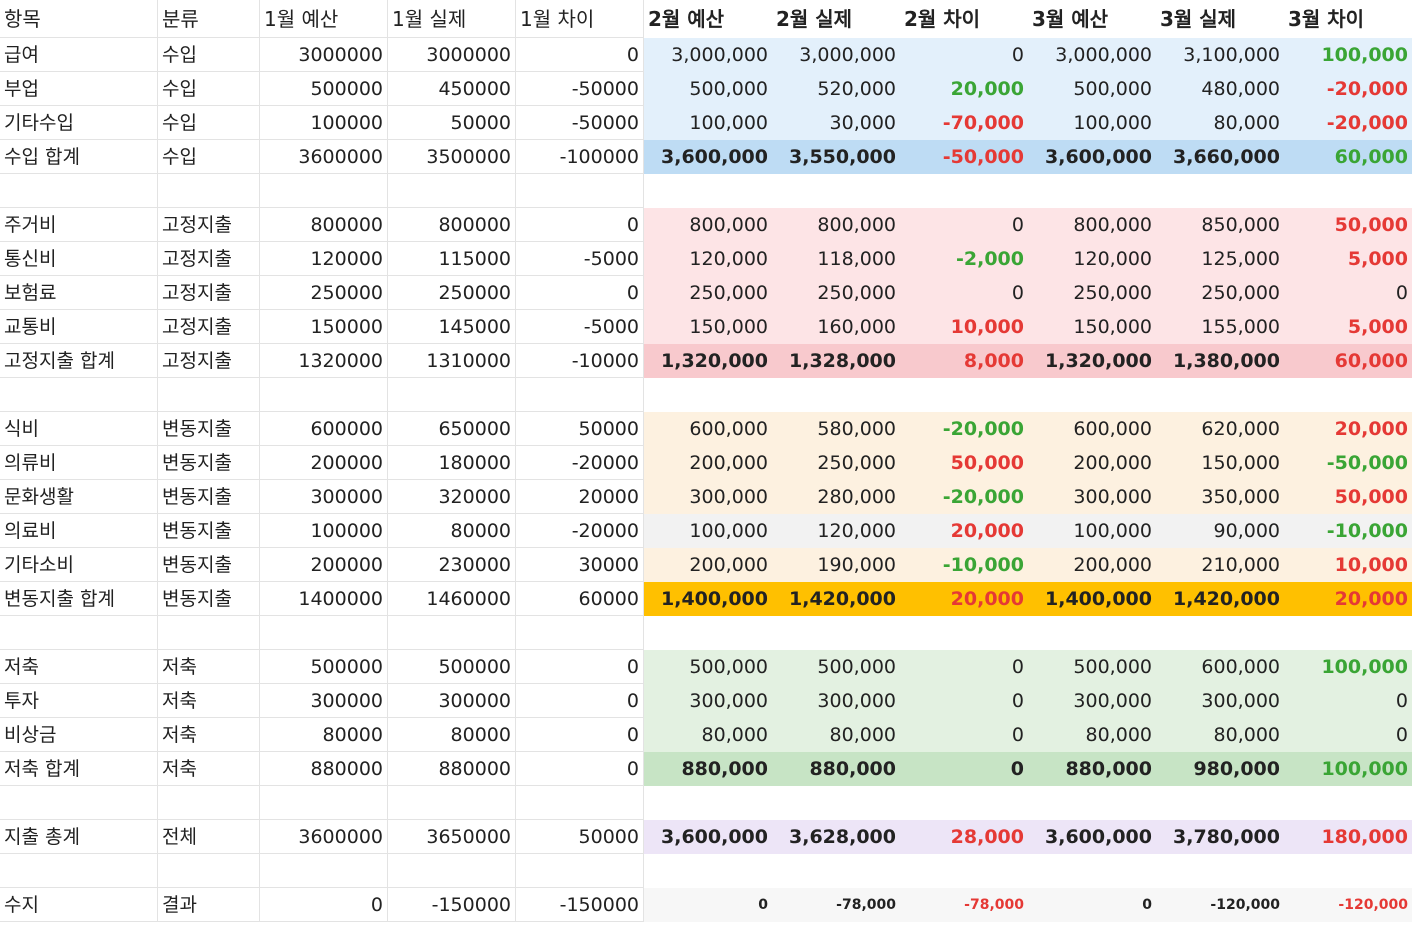 The image size is (1425, 929). What do you see at coordinates (814, 19) in the screenshot?
I see `column-header: 2월 실제` at bounding box center [814, 19].